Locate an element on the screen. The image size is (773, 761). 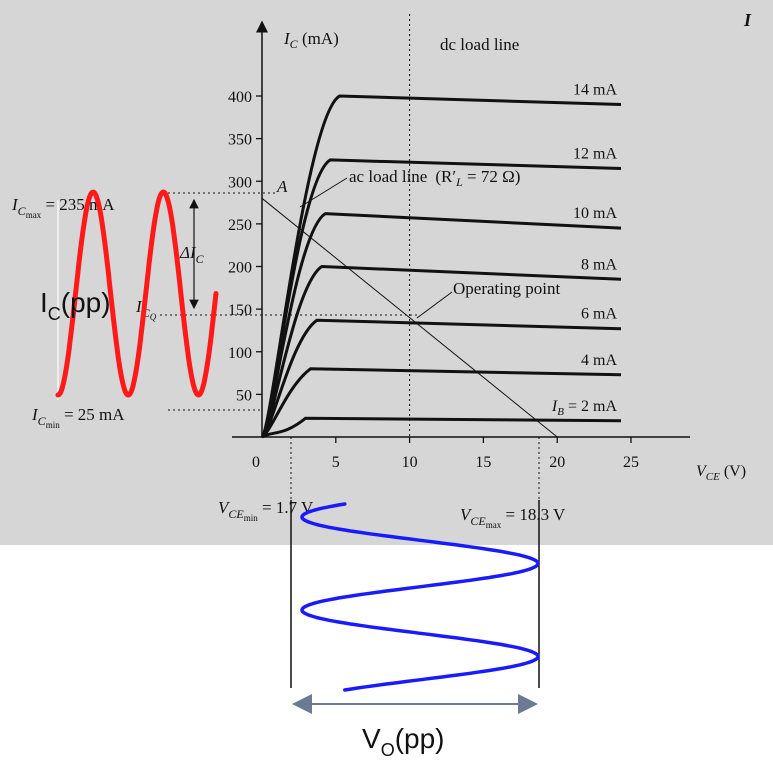
y-tick-label: 300 is located at coordinates (240, 182).